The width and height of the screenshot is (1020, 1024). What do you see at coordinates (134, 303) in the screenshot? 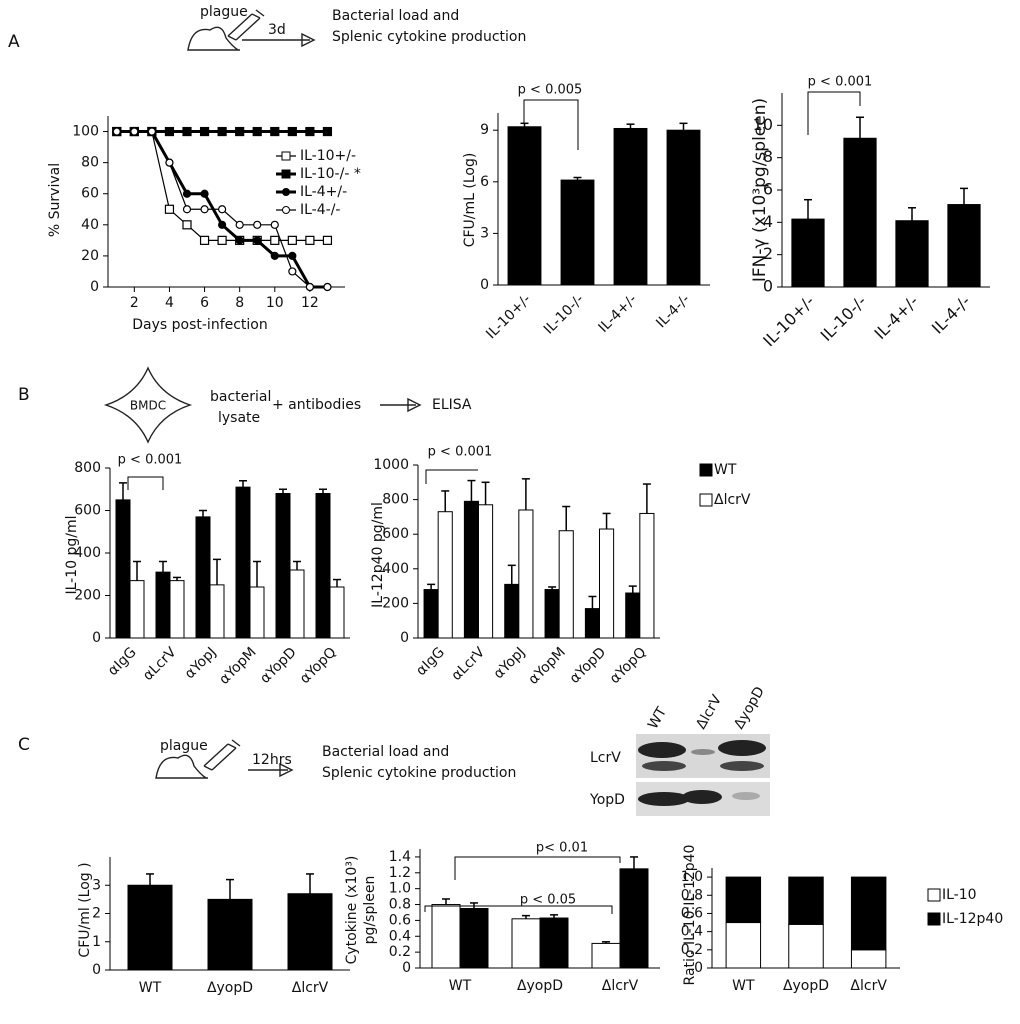
I see `x-tick-label: 2` at bounding box center [134, 303].